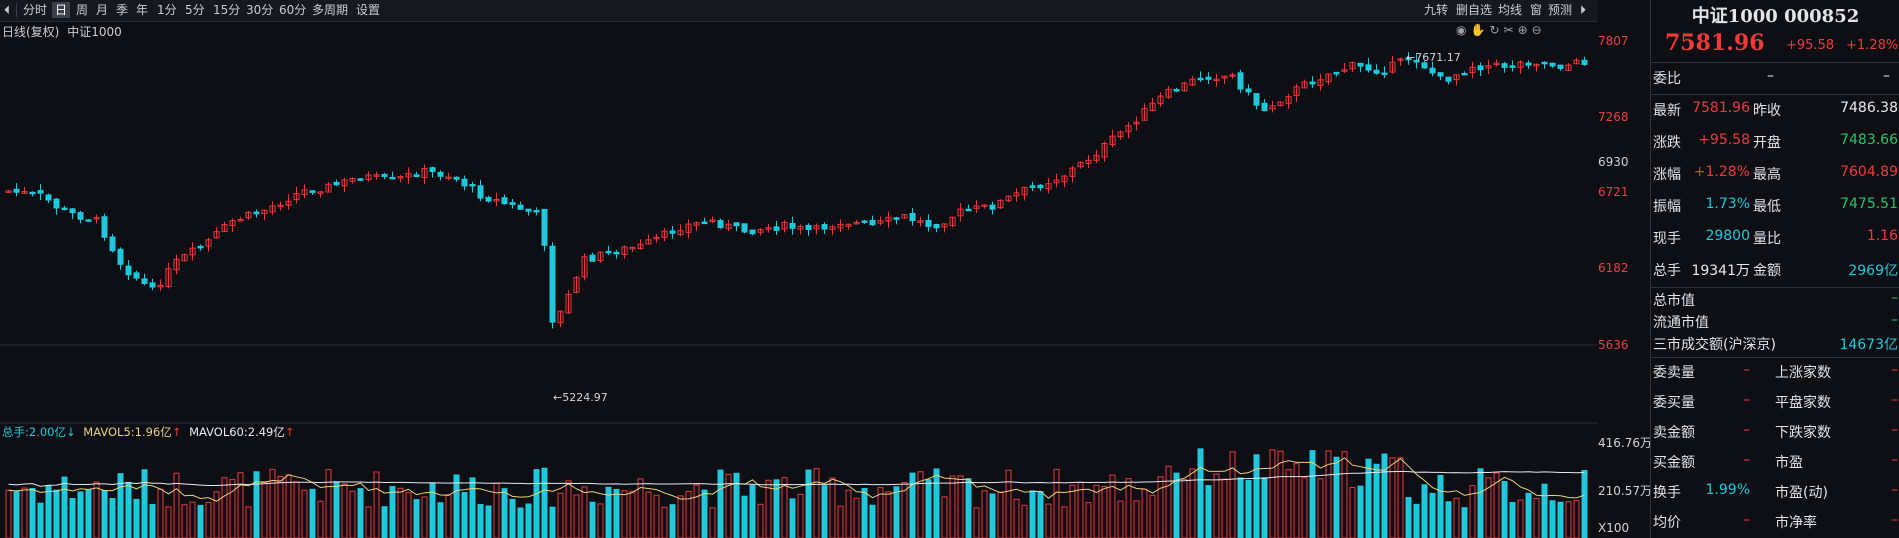 Image resolution: width=1899 pixels, height=538 pixels. What do you see at coordinates (61, 10) in the screenshot?
I see `tab-day: 日` at bounding box center [61, 10].